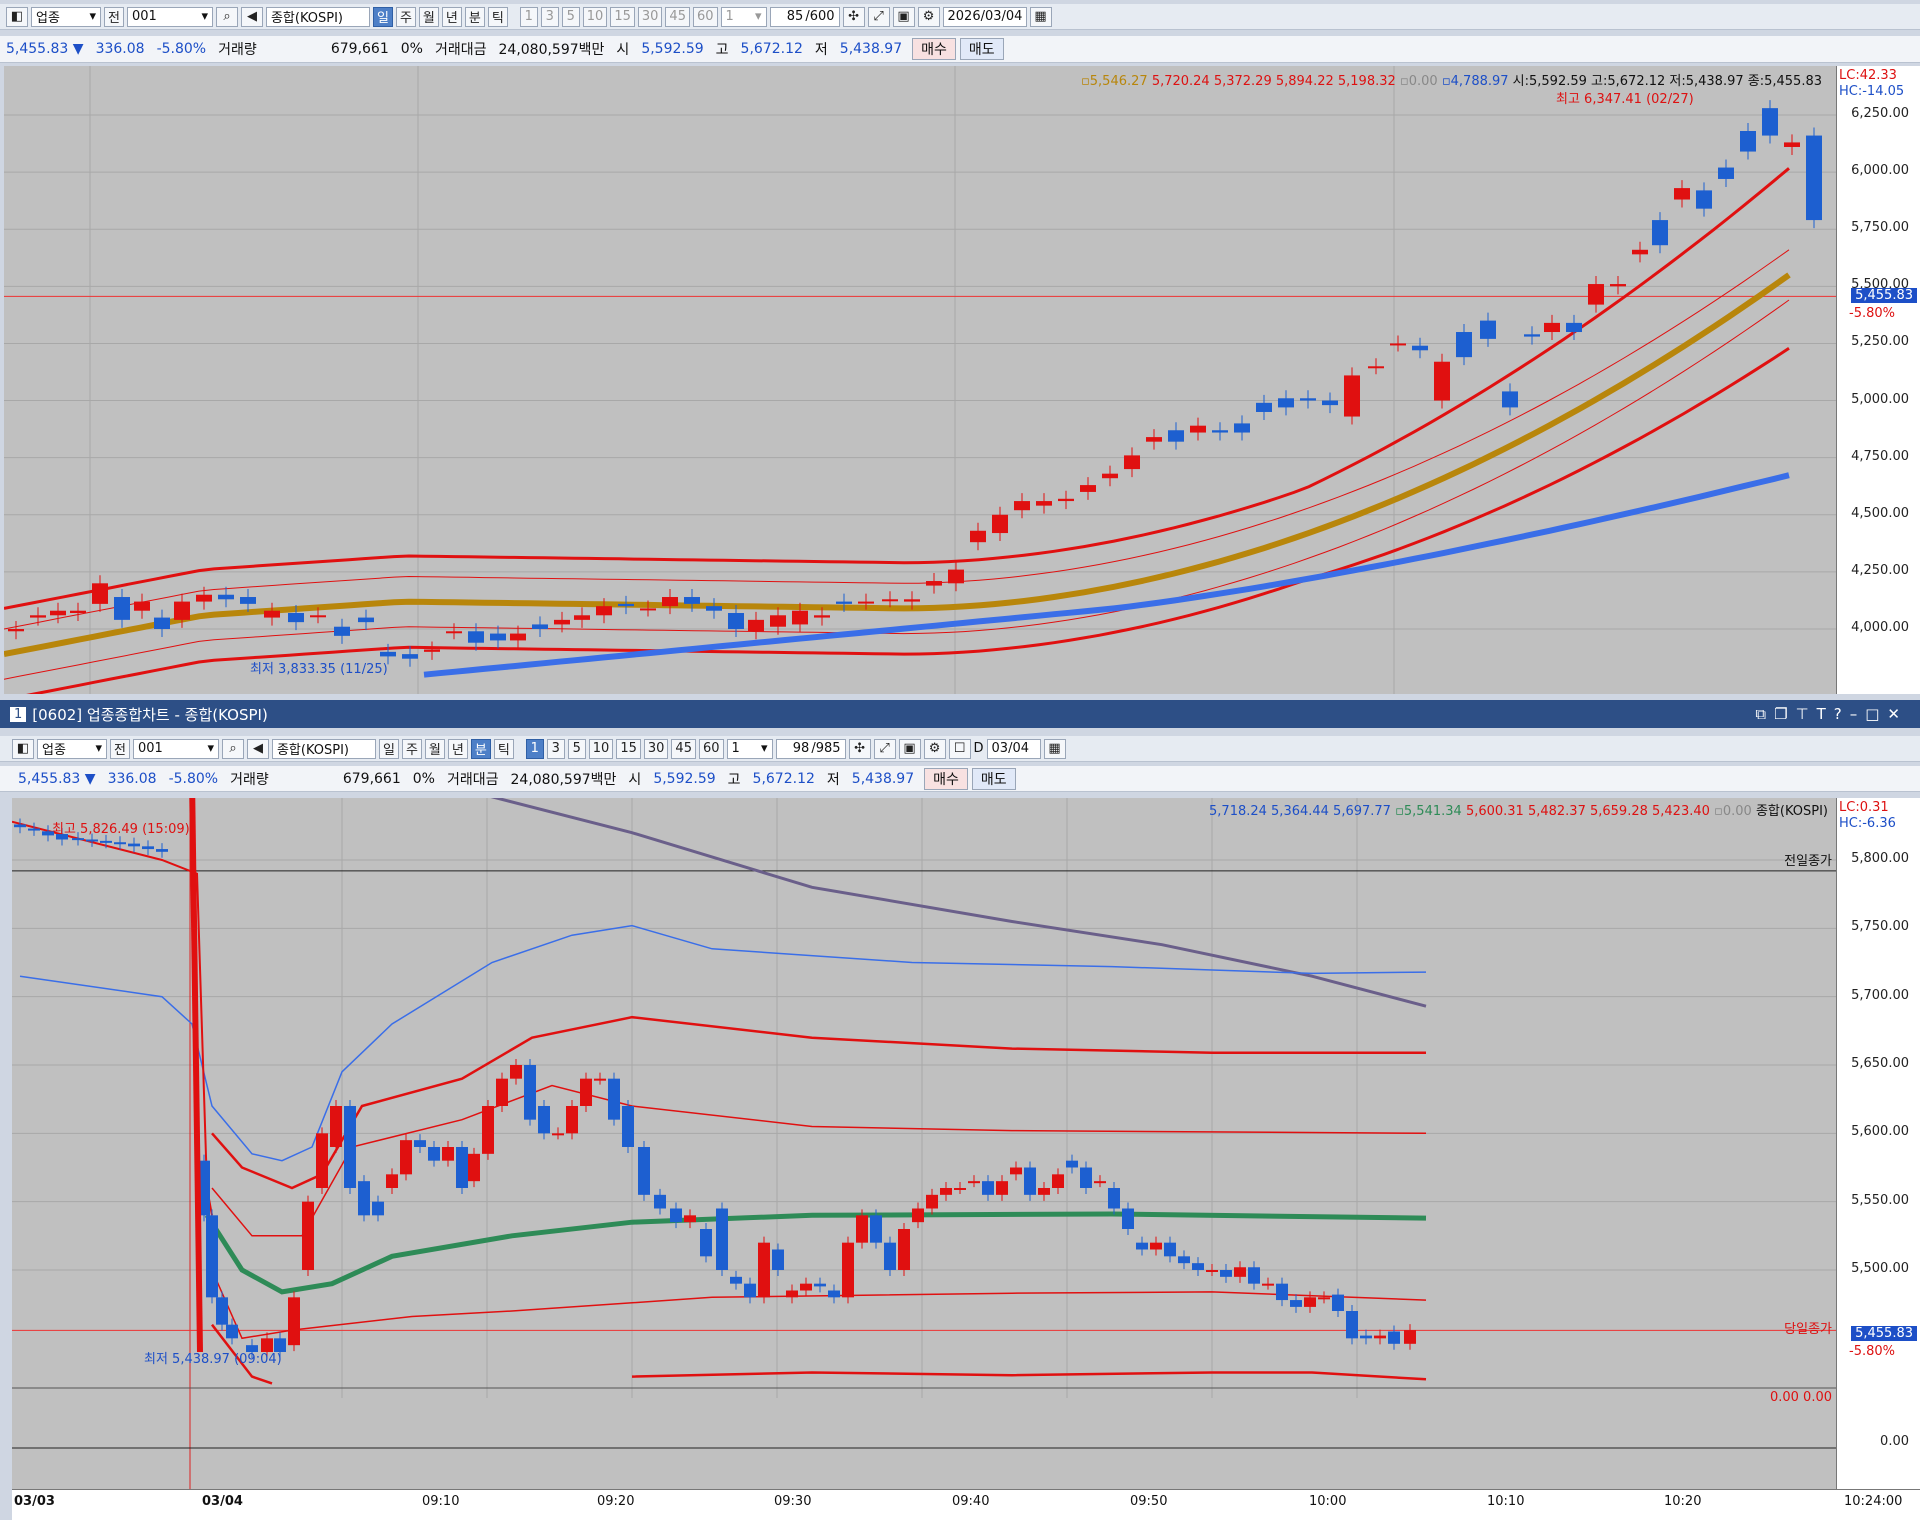 Image resolution: width=1920 pixels, height=1520 pixels. I want to click on help-icon: ?, so click(1841, 714).